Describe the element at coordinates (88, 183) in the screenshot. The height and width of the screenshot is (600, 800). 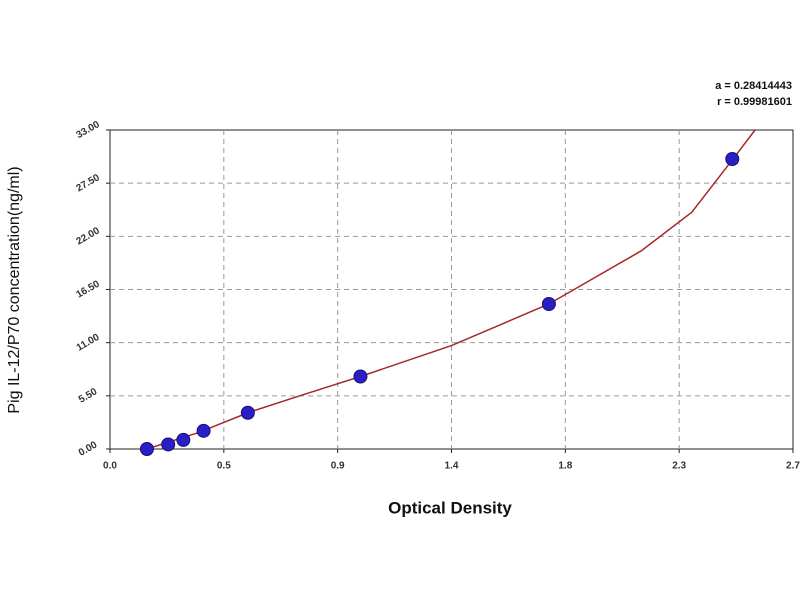
I see `y-tick-label: 27.50` at that location.